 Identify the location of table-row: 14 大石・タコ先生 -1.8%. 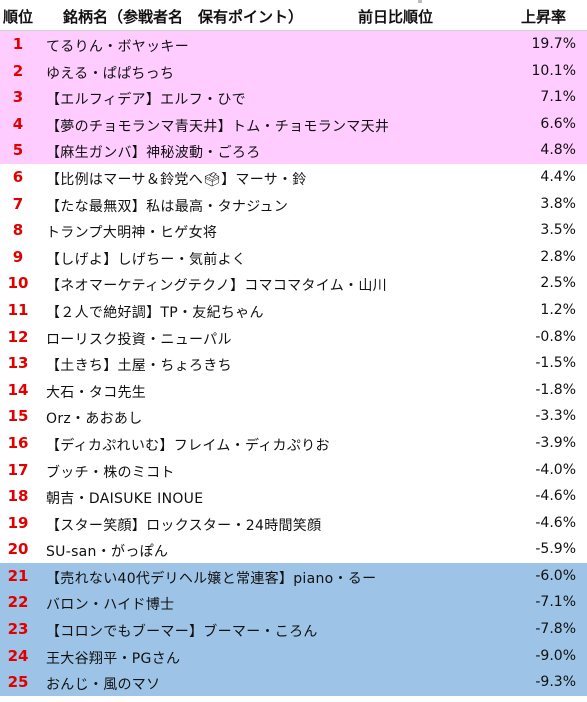
(293, 390).